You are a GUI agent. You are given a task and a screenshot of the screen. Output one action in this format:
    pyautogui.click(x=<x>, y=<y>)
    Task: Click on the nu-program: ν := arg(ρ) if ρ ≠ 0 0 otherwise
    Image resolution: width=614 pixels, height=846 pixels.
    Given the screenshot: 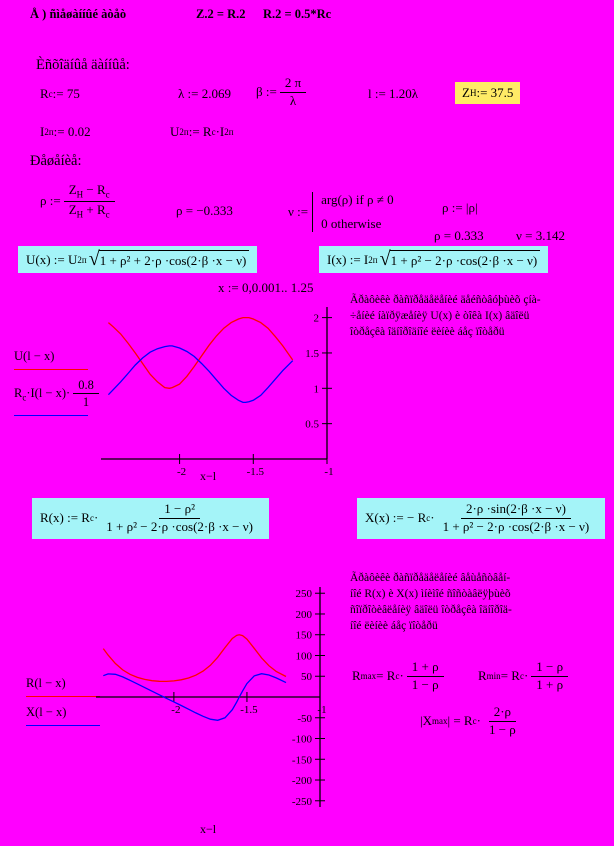 What is the action you would take?
    pyautogui.click(x=341, y=212)
    